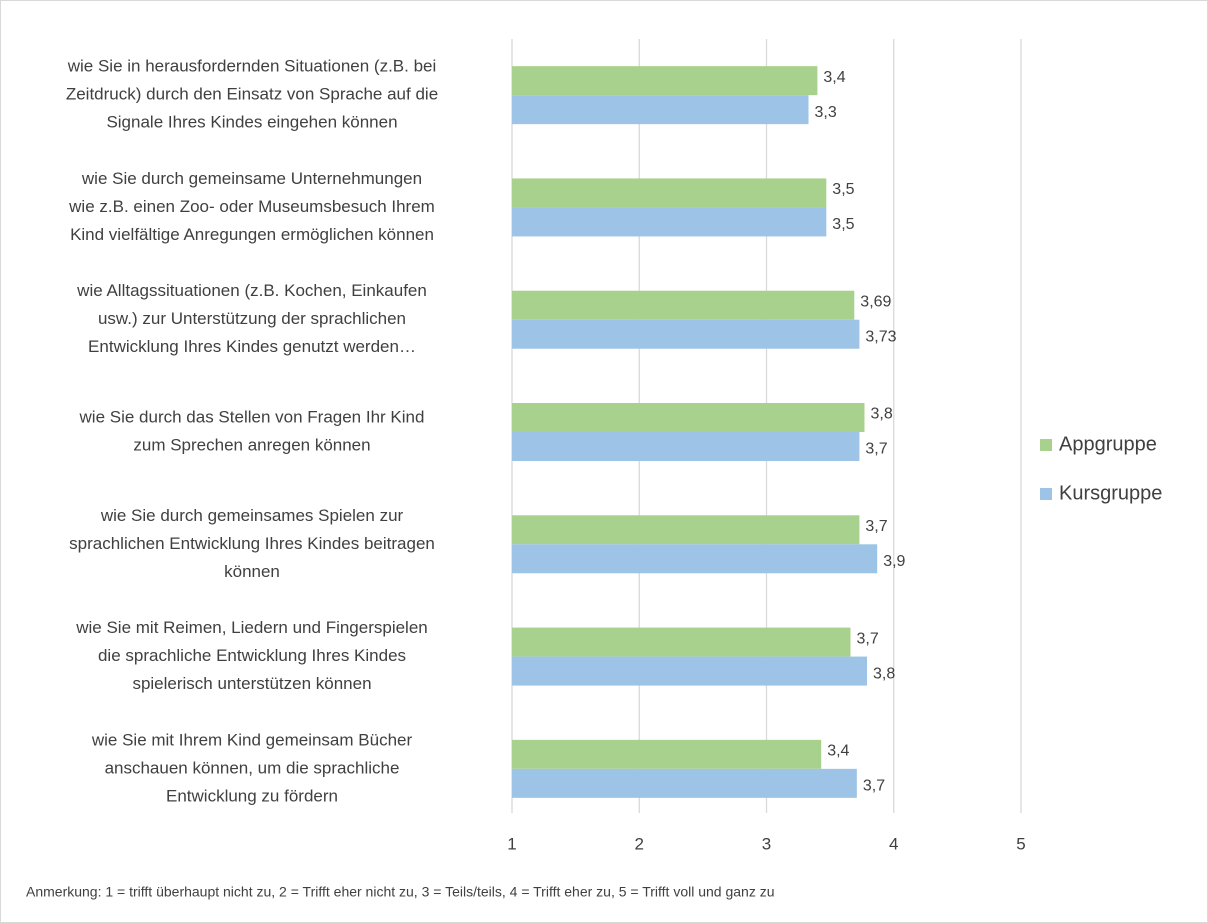  Describe the element at coordinates (252, 767) in the screenshot. I see `y-tick-label: anschauen können, um die sprachliche` at that location.